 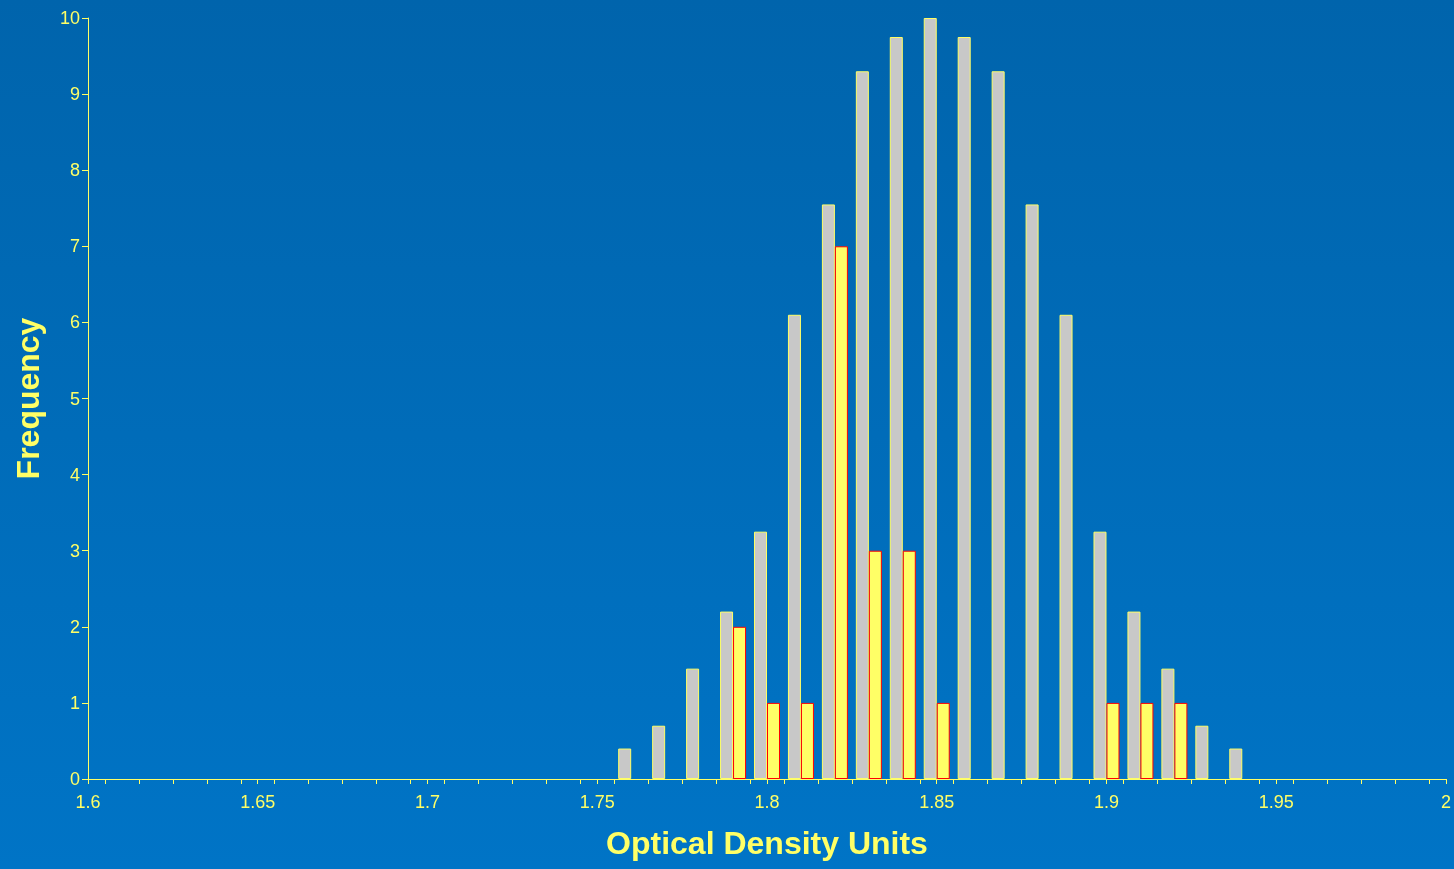 I want to click on y-tick-label: 5, so click(x=74, y=398).